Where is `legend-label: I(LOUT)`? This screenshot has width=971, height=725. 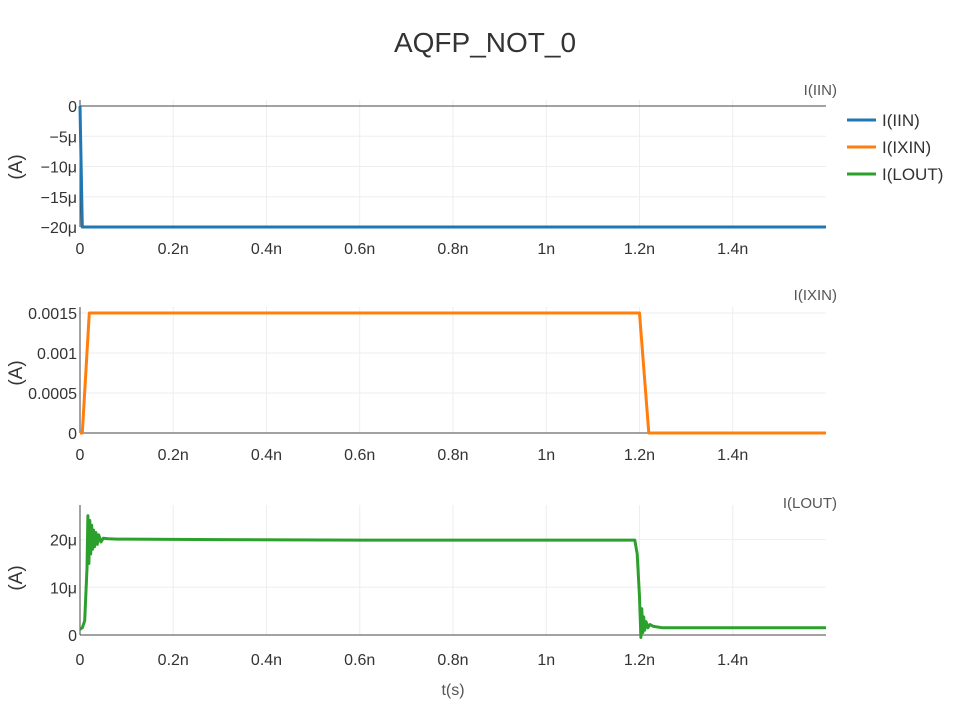
legend-label: I(LOUT) is located at coordinates (912, 174).